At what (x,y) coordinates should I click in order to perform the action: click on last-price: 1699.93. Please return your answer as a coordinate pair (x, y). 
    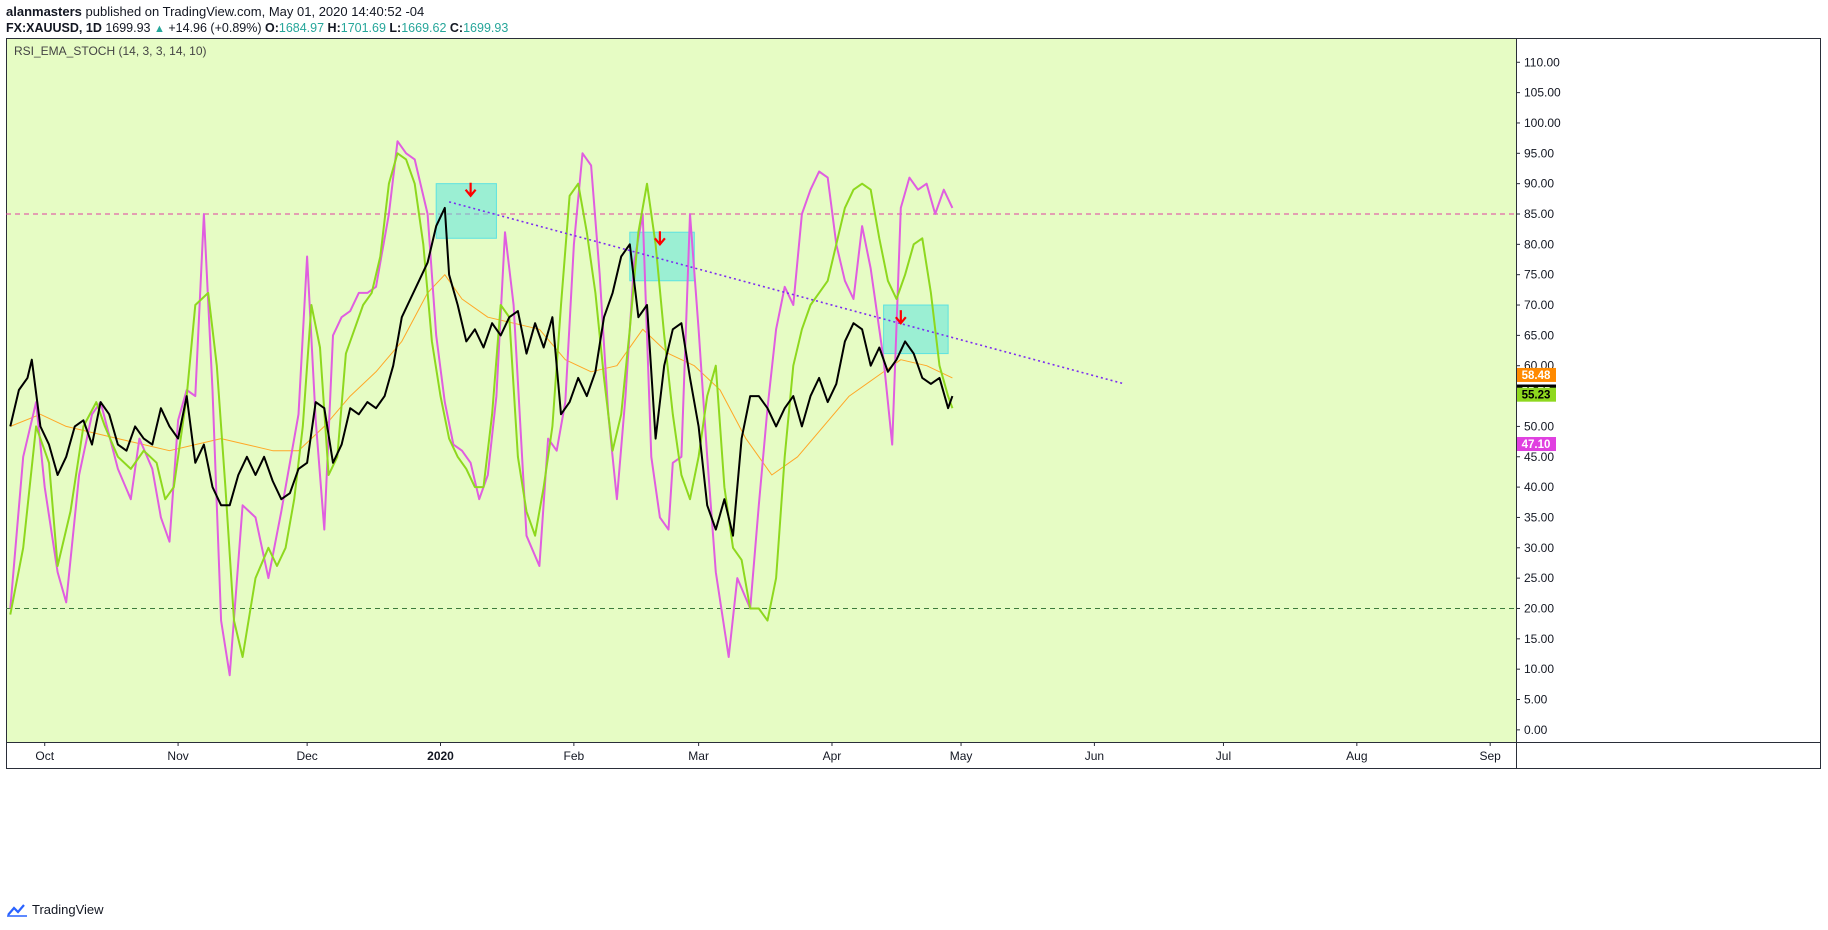
    Looking at the image, I should click on (128, 28).